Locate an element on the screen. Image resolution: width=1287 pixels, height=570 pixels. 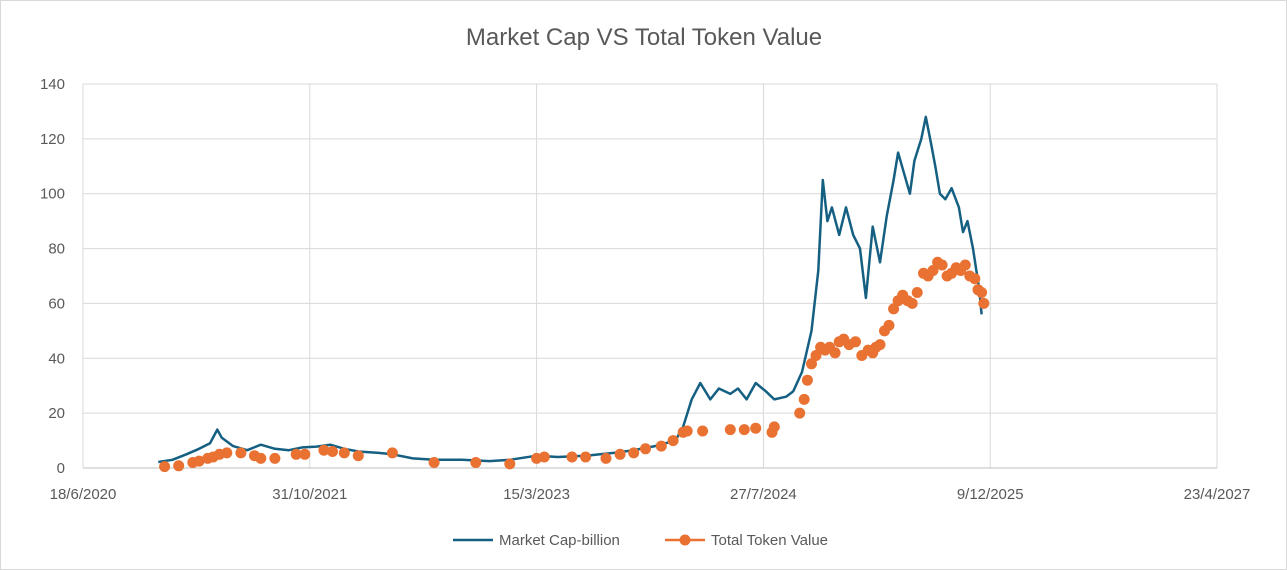
chart-title: Market Cap VS Total Token Value is located at coordinates (644, 37).